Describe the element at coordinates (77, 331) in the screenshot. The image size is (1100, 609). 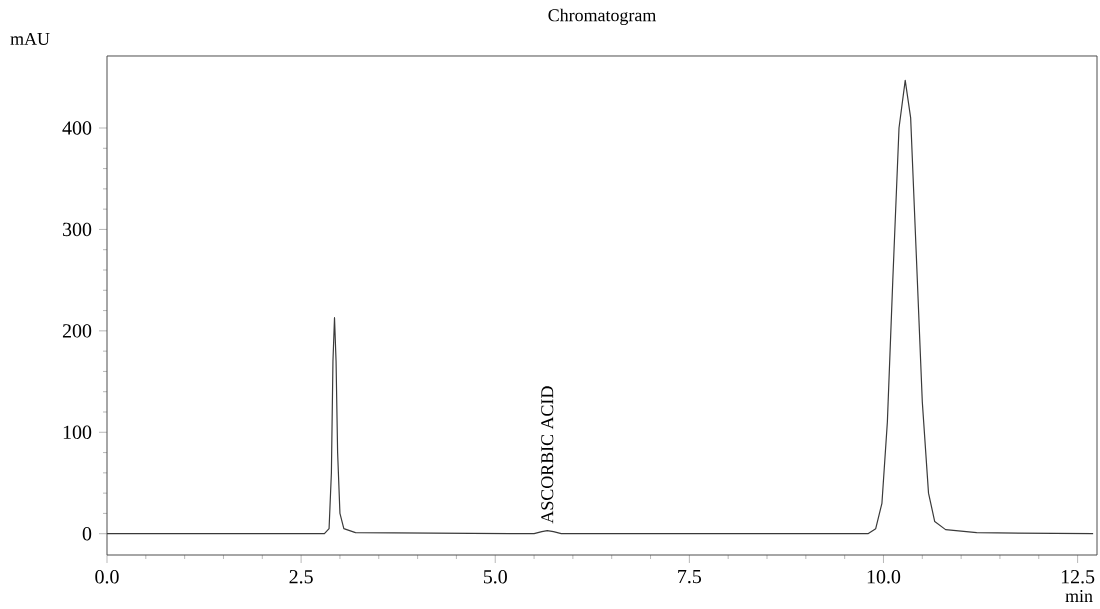
I see `y-tick-label: 200` at that location.